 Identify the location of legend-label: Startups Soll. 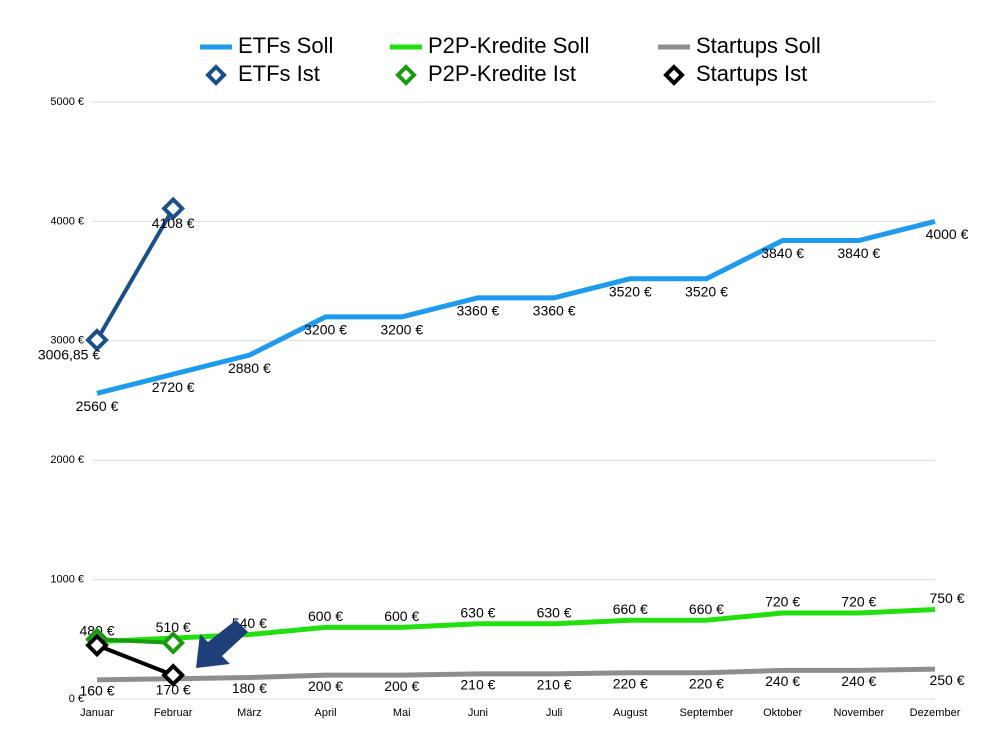
(758, 45).